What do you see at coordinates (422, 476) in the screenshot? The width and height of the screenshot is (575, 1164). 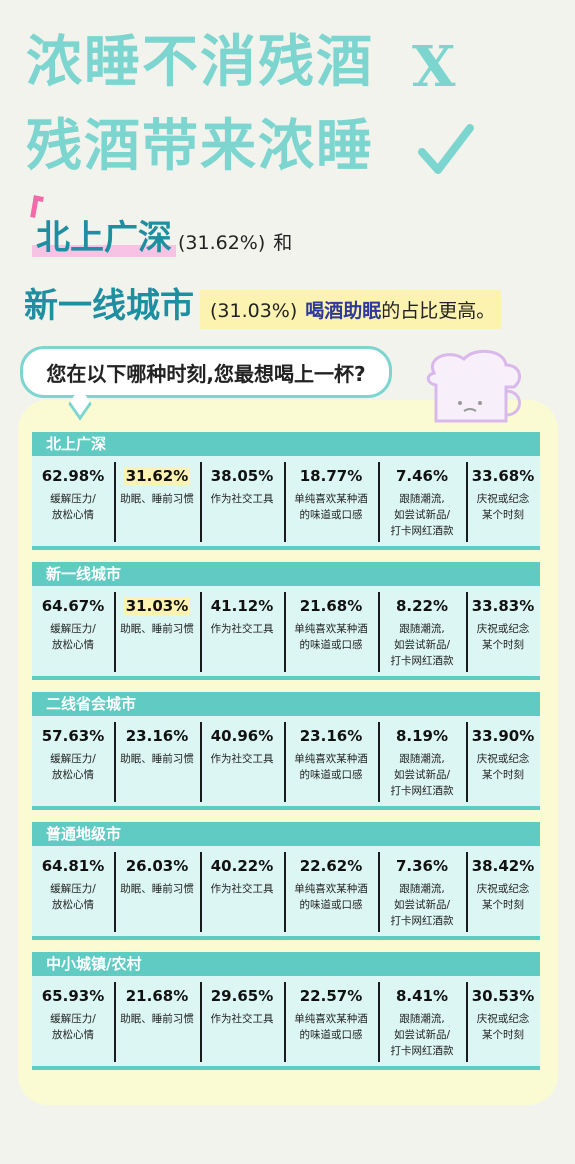 I see `stat-value: 7.46%` at bounding box center [422, 476].